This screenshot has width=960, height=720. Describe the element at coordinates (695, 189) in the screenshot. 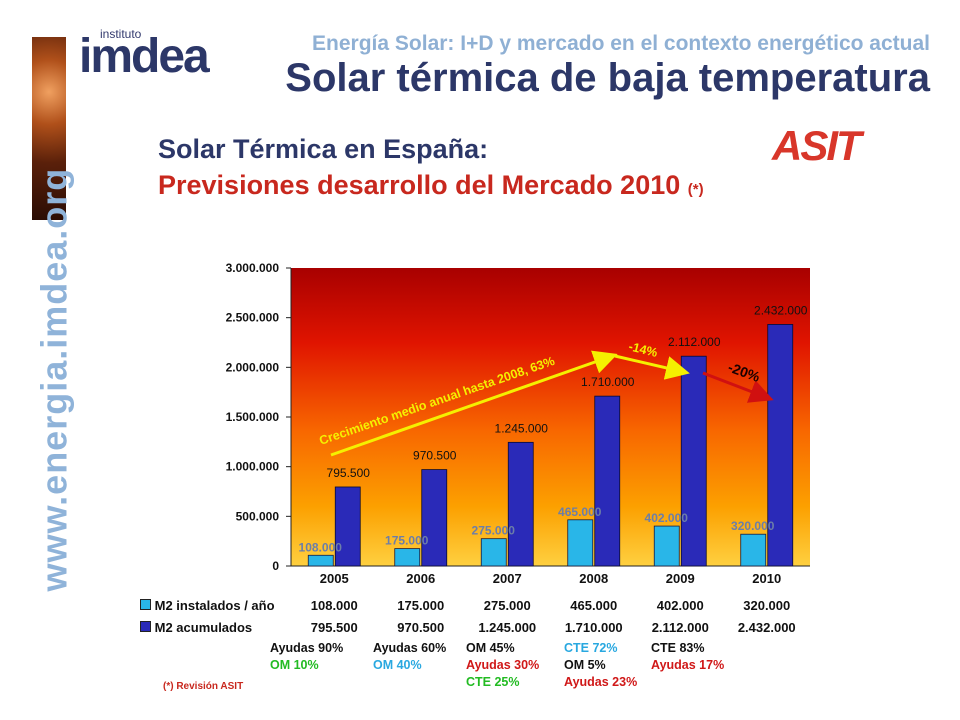

I see `heading-2-mark: (*)` at that location.